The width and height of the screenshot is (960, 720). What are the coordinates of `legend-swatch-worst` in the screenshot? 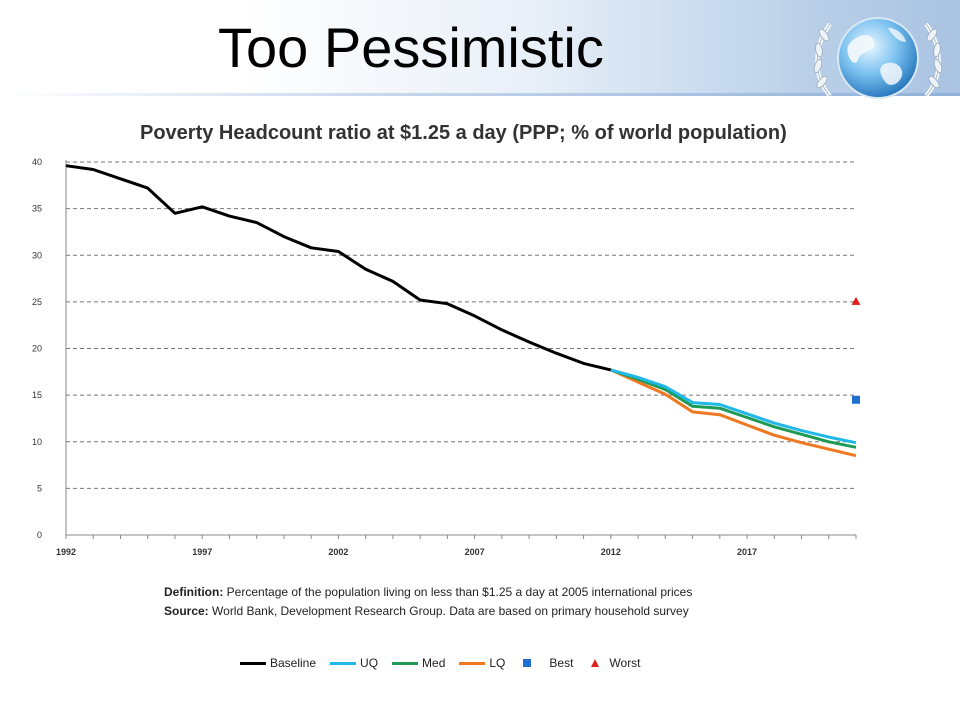 It's located at (595, 663).